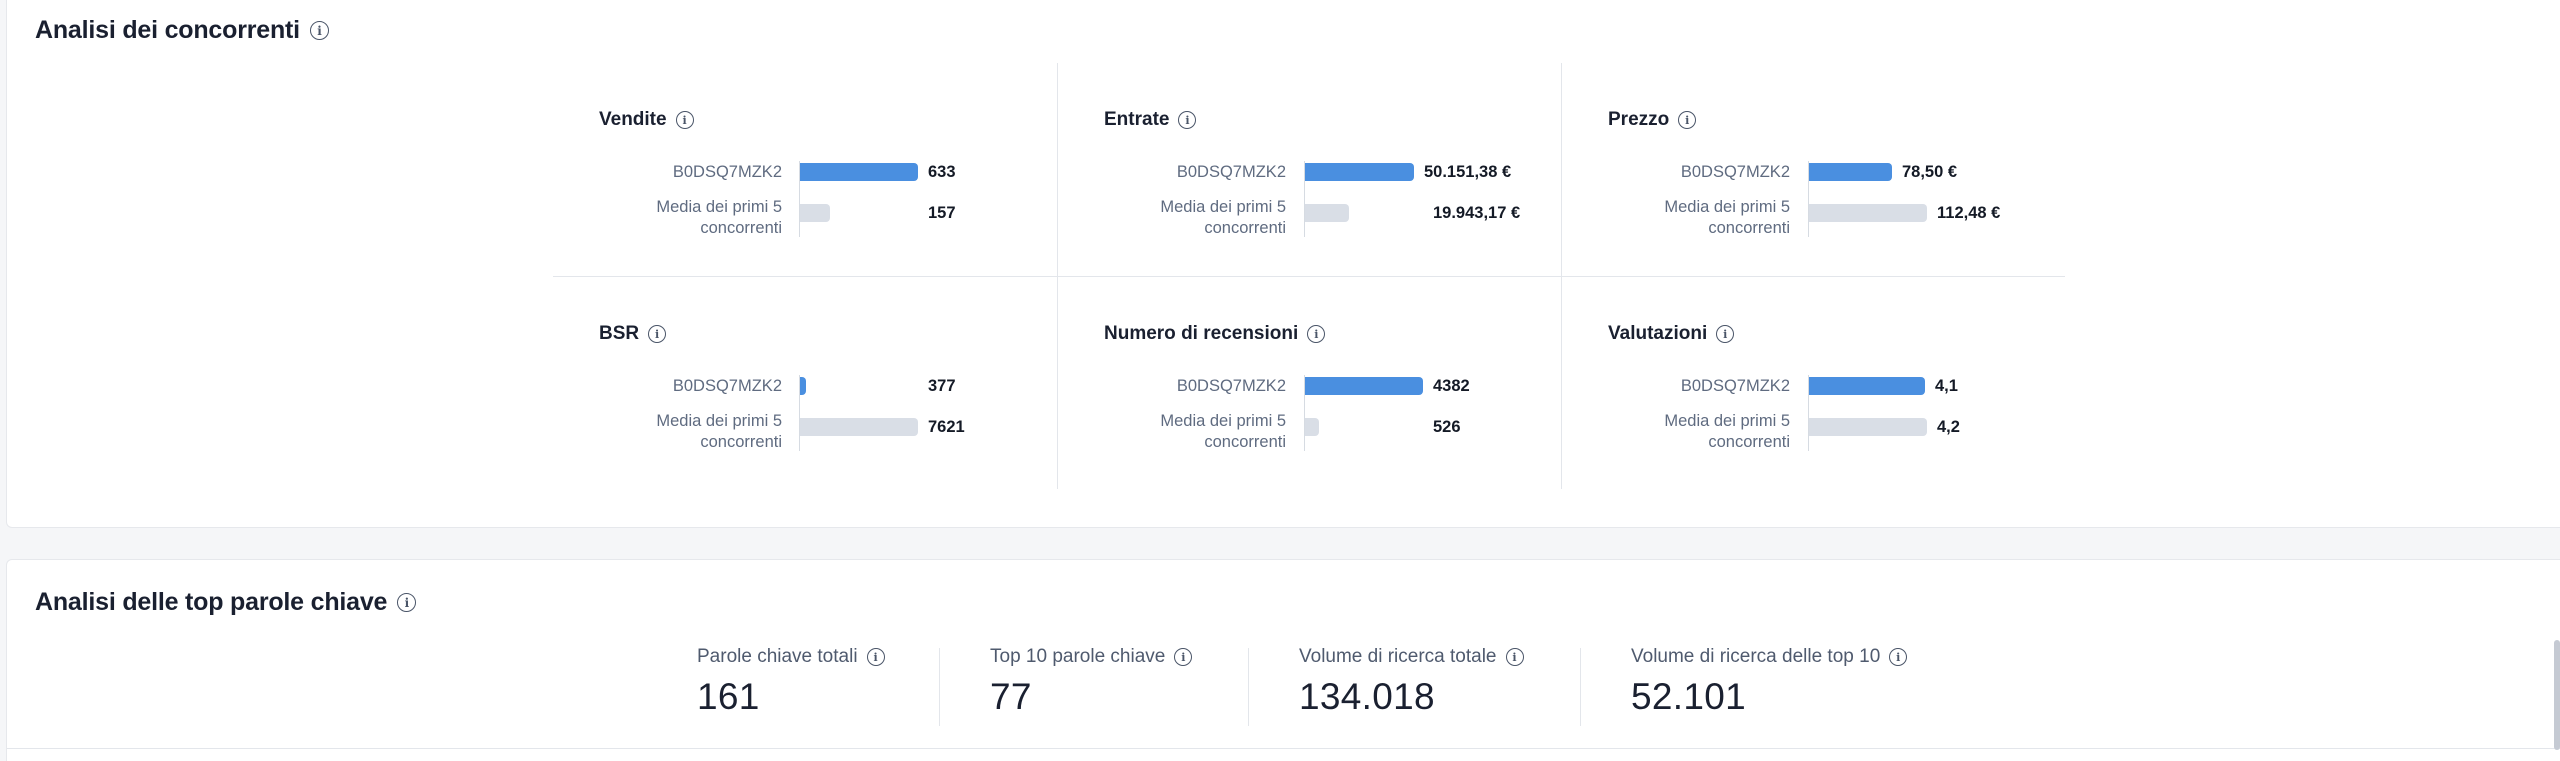 This screenshot has height=761, width=2560. I want to click on kpi-value: 77, so click(1011, 696).